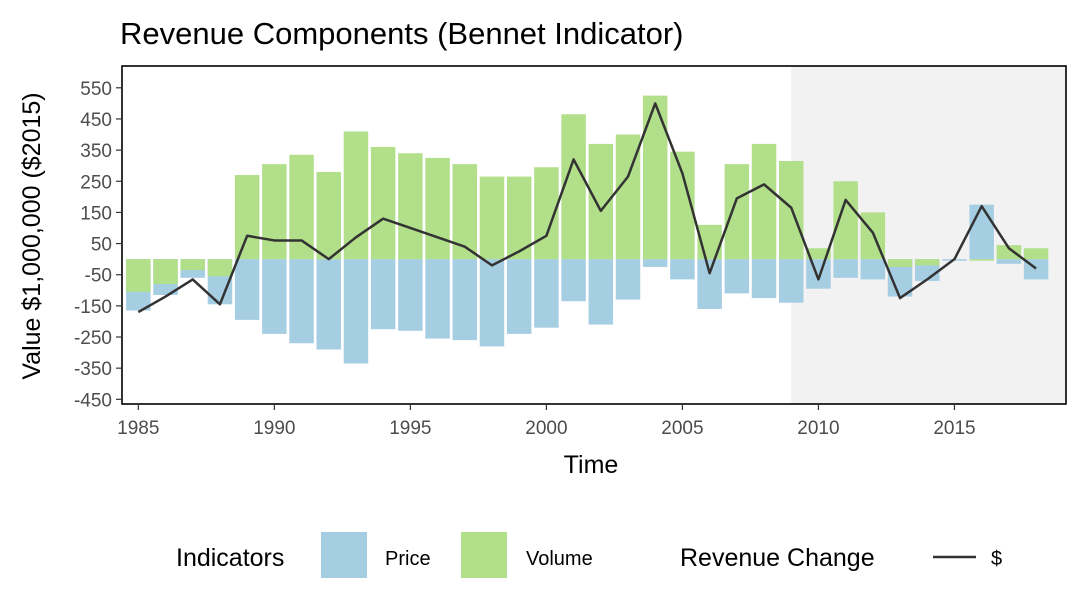 The height and width of the screenshot is (615, 1080). What do you see at coordinates (247, 217) in the screenshot?
I see `bar-volume-1989` at bounding box center [247, 217].